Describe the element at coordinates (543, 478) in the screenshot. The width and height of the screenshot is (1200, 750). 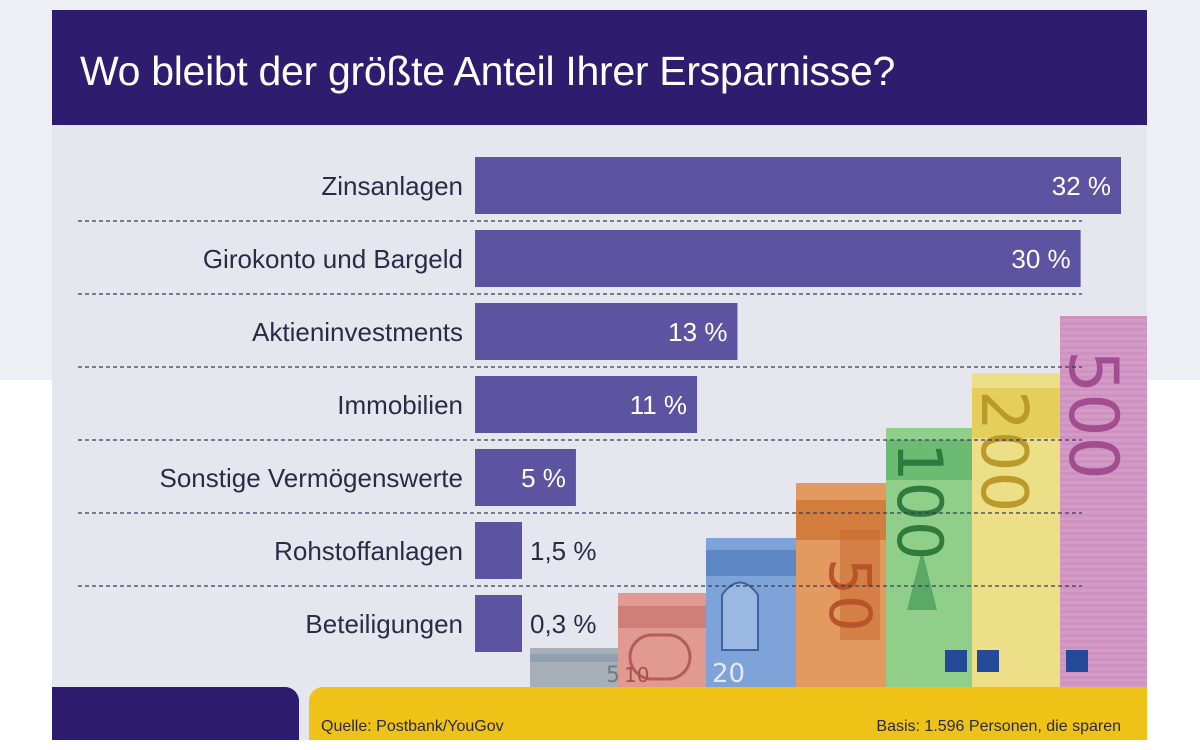
I see `value-label: 5 %` at that location.